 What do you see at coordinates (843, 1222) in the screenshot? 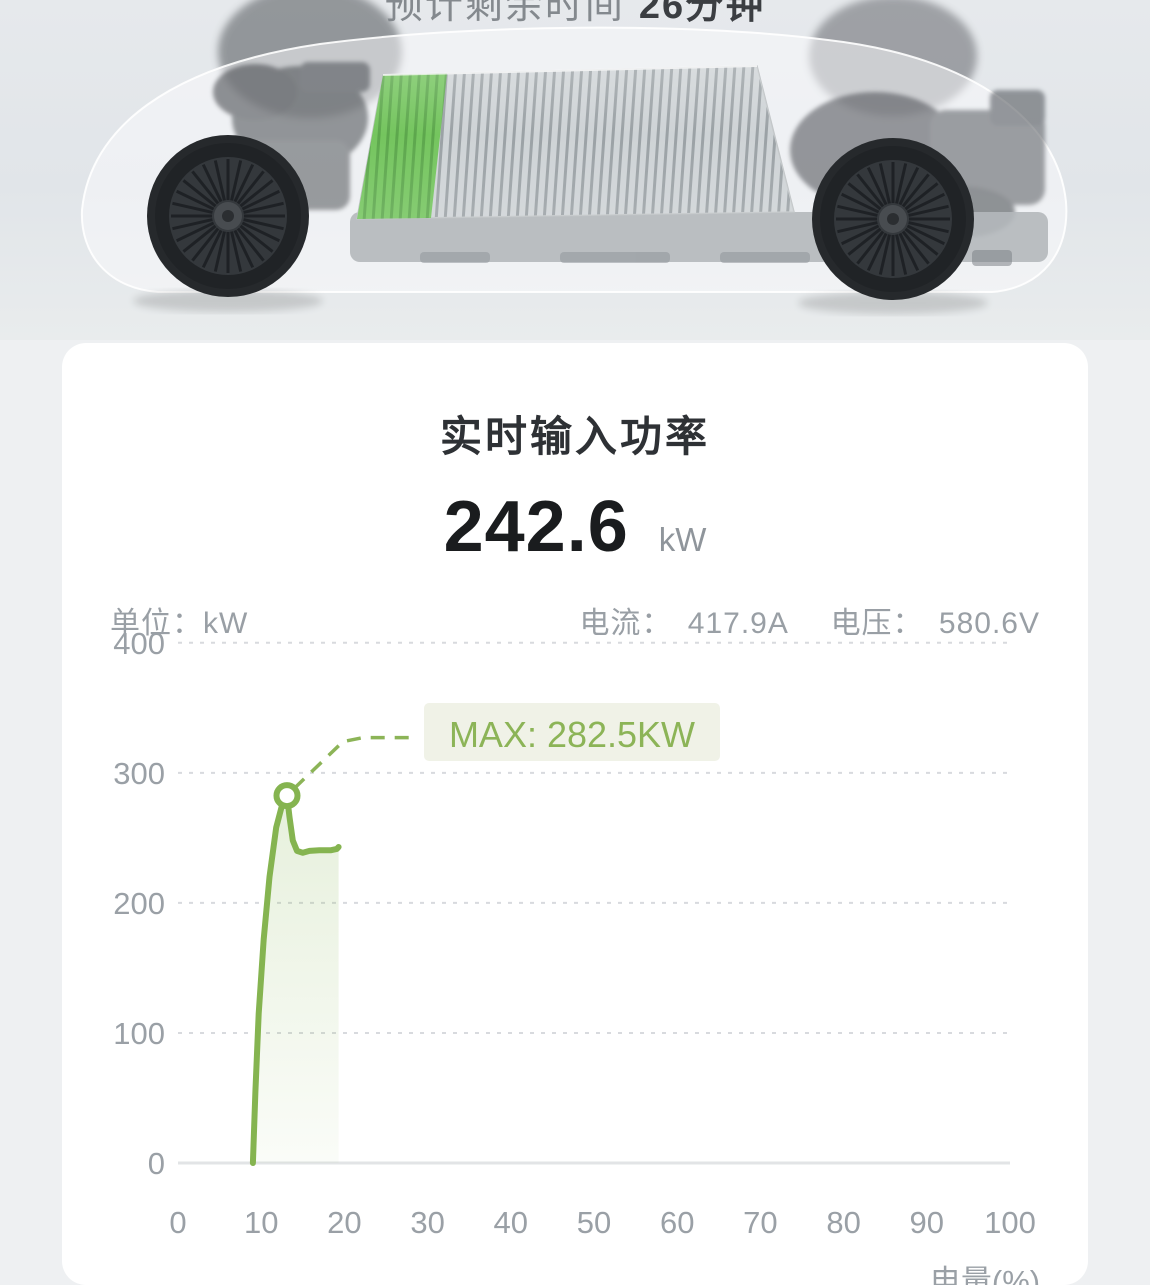
I see `svg-text: 80` at bounding box center [843, 1222].